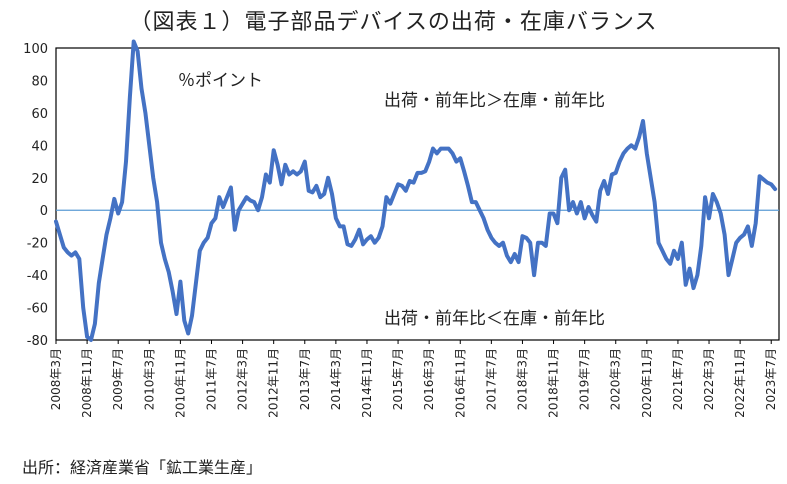 This screenshot has height=484, width=787. Describe the element at coordinates (494, 319) in the screenshot. I see `annotation-lower: 出荷・前年比＜在庫・前年比` at that location.